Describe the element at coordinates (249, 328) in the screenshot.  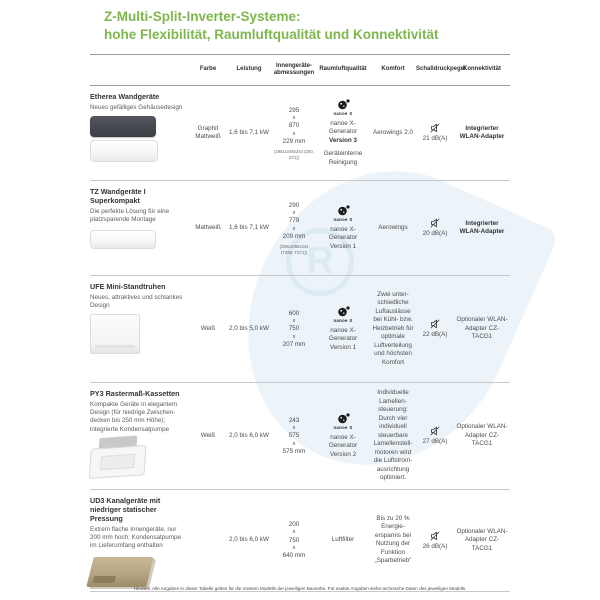
I see `leistung-cell: 2,0 bis 5,0 kW` at that location.